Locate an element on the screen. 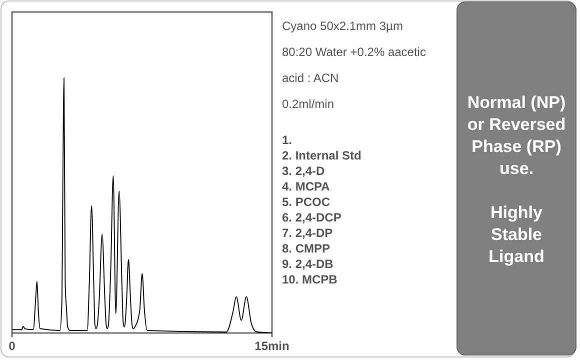 The height and width of the screenshot is (360, 580). text: 7. 2,4-DP is located at coordinates (307, 233).